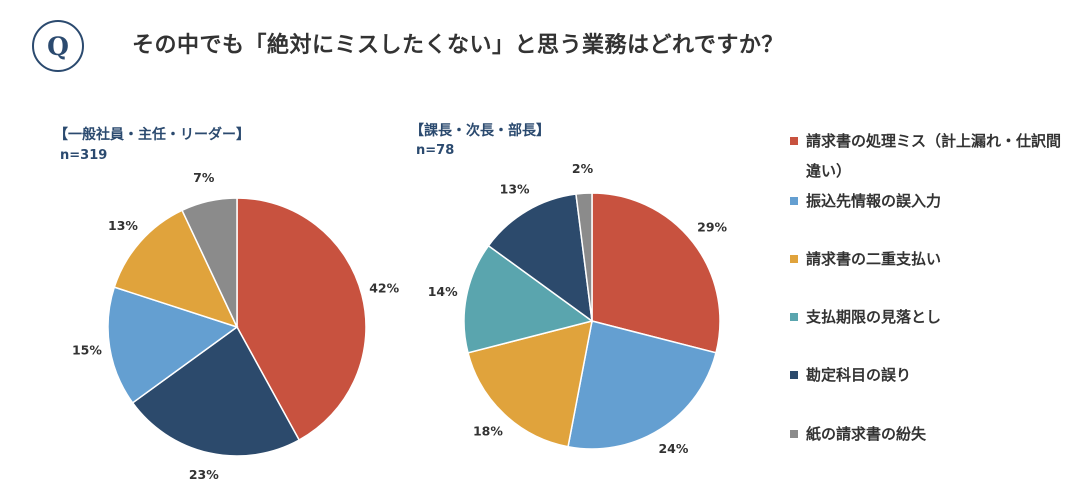  What do you see at coordinates (480, 131) in the screenshot?
I see `right-chart-title: 【課長・次長・部長】` at bounding box center [480, 131].